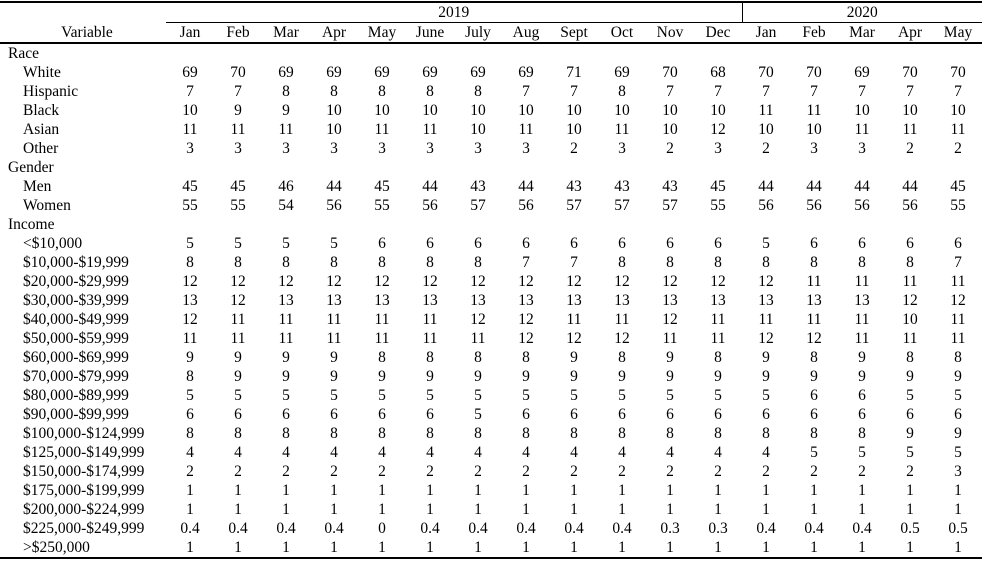 The height and width of the screenshot is (563, 982). Describe the element at coordinates (958, 471) in the screenshot. I see `cell-value: 3` at that location.